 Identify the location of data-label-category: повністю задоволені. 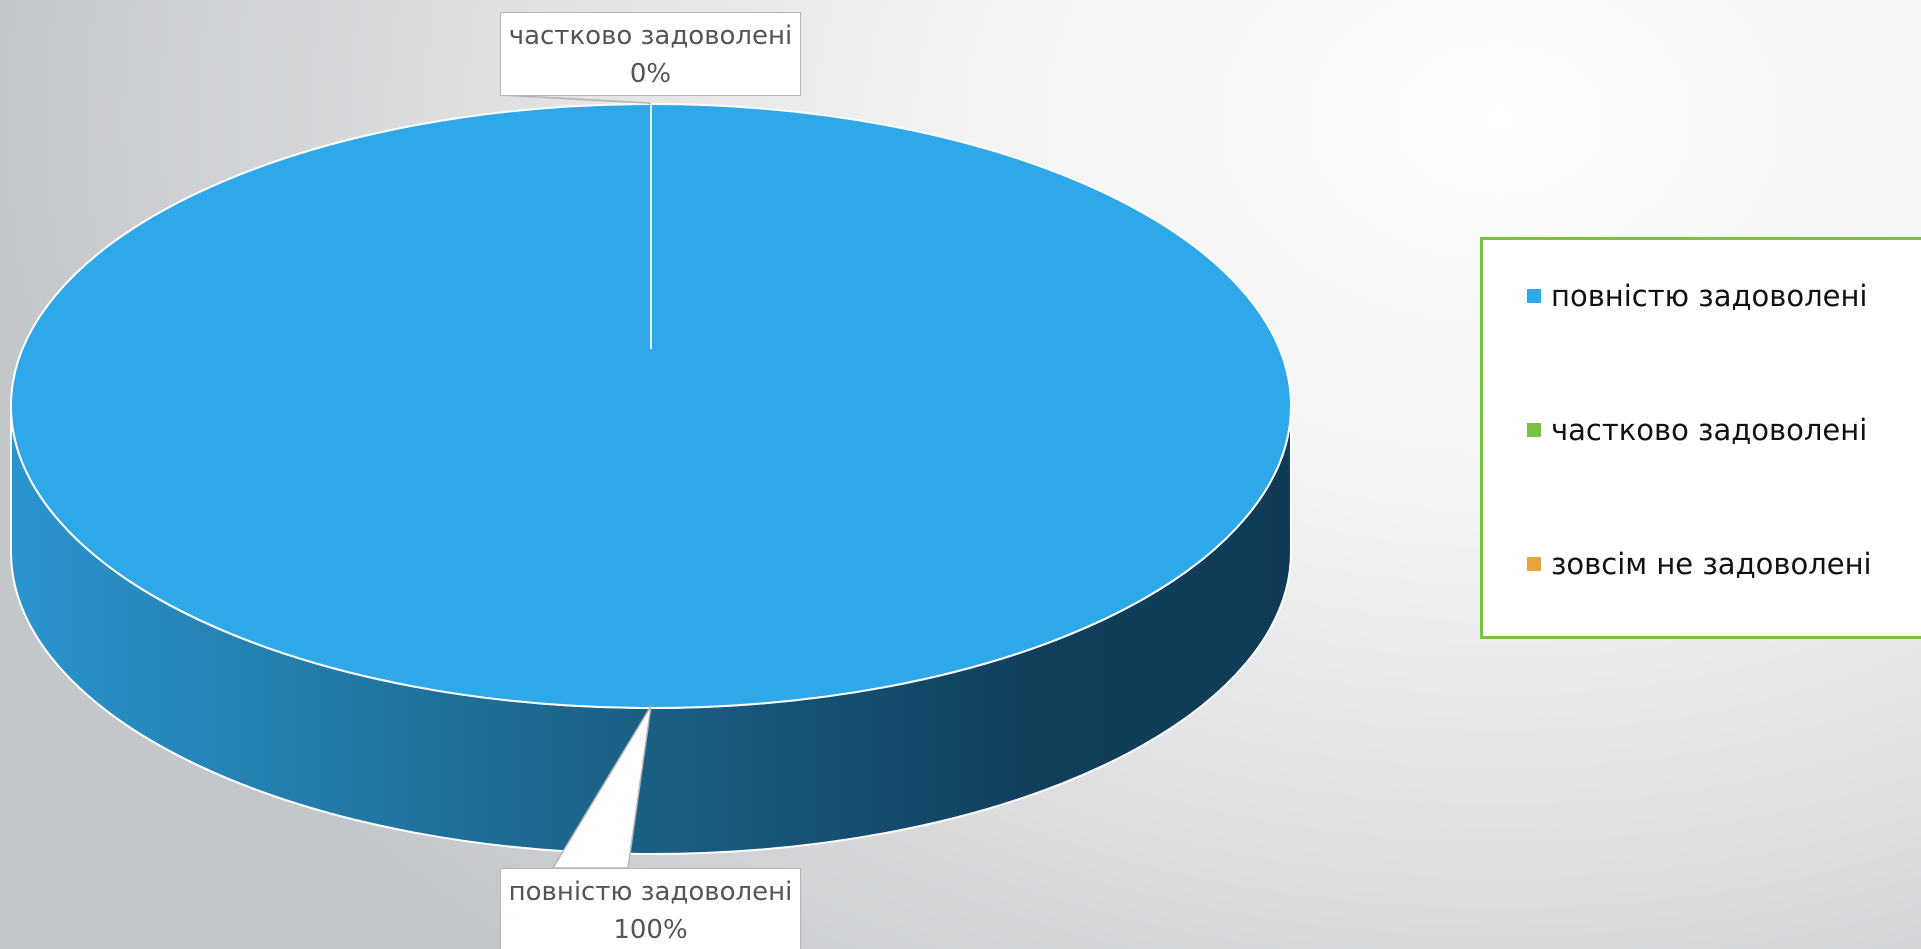
(650, 892).